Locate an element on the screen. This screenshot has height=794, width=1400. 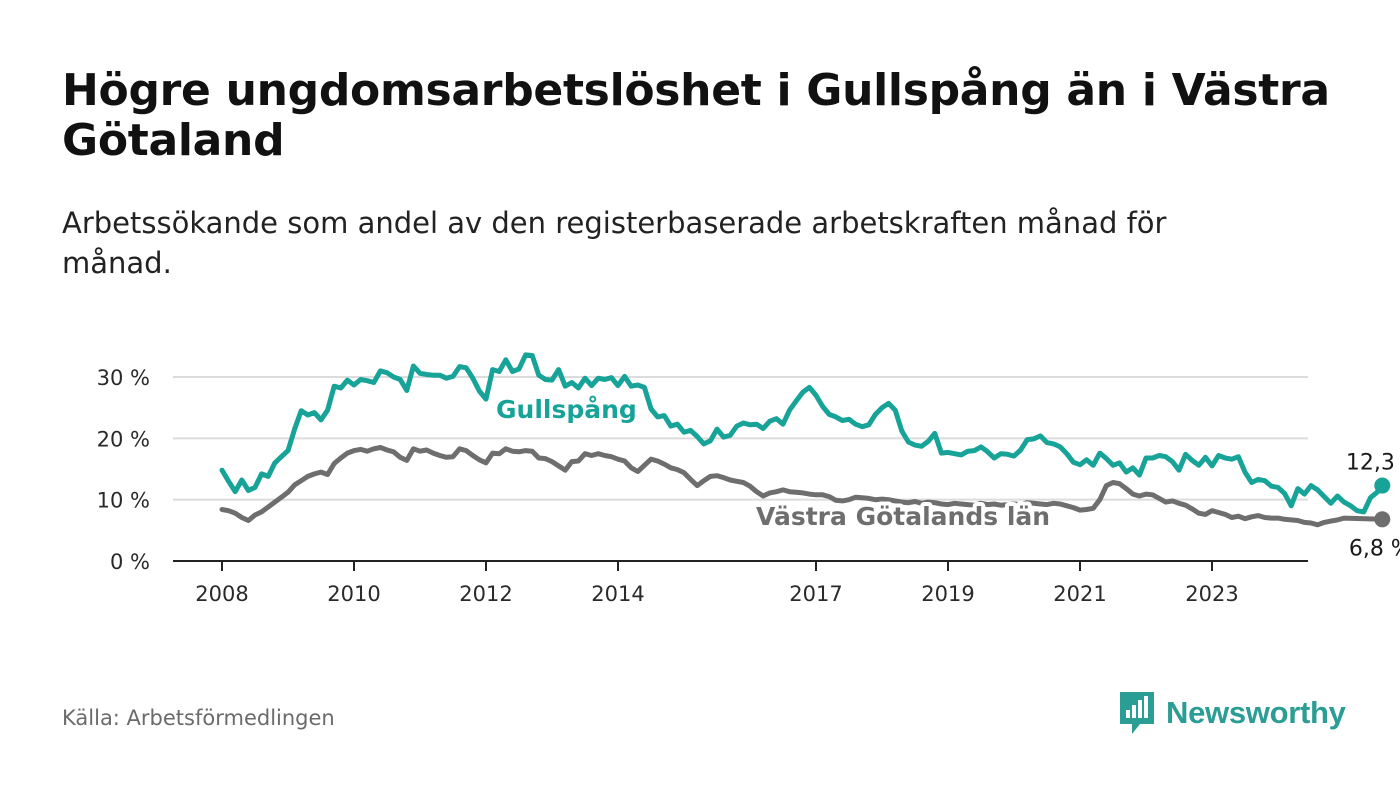
x-tick-label: 2023 is located at coordinates (1211, 594).